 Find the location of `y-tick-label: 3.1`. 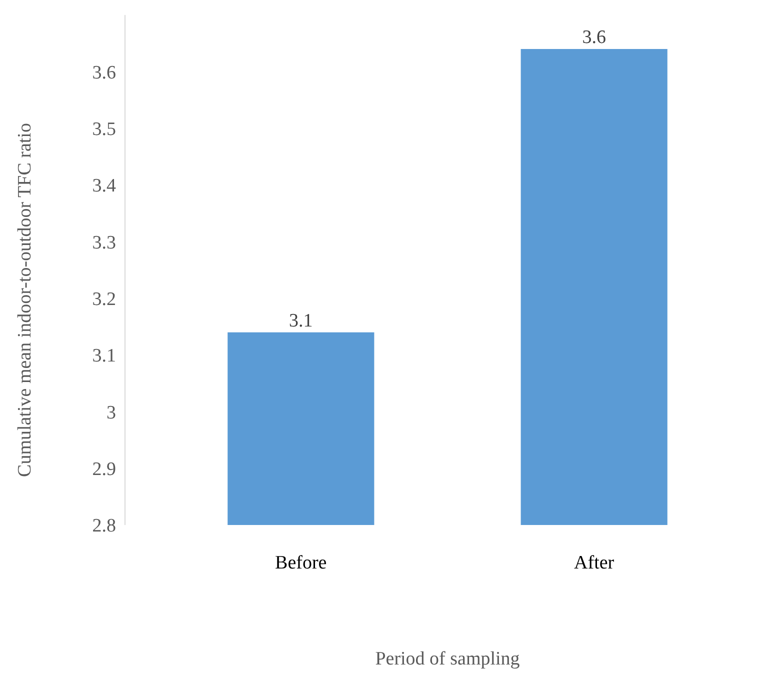

y-tick-label: 3.1 is located at coordinates (104, 356).